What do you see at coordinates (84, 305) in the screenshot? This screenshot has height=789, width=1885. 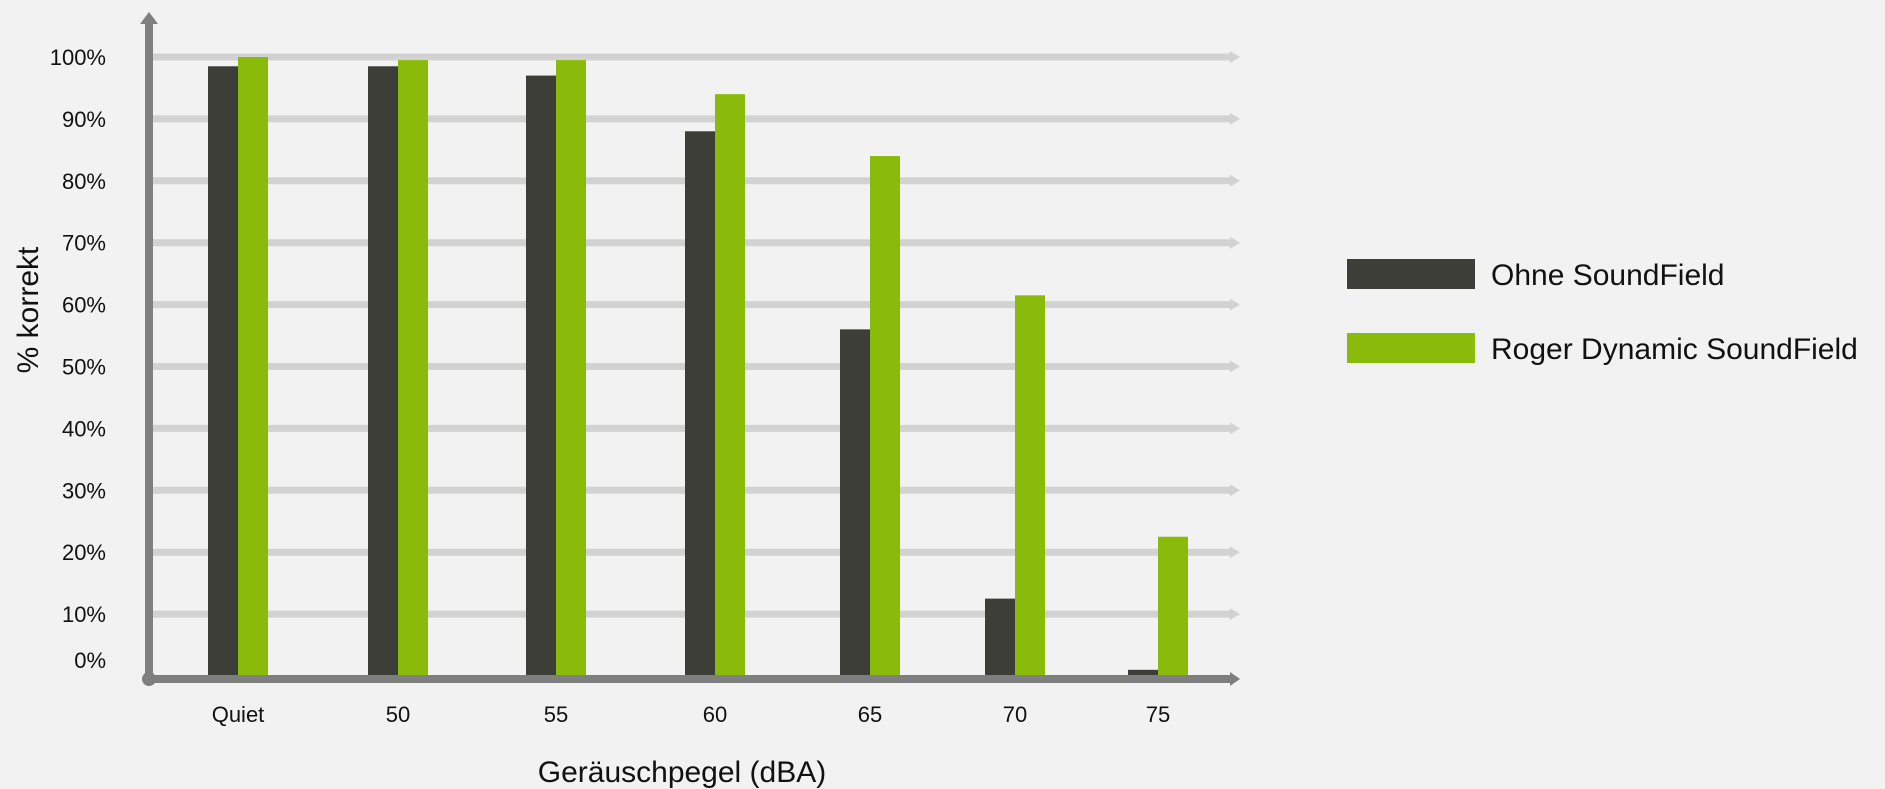 I see `y-tick-label: 60%` at bounding box center [84, 305].